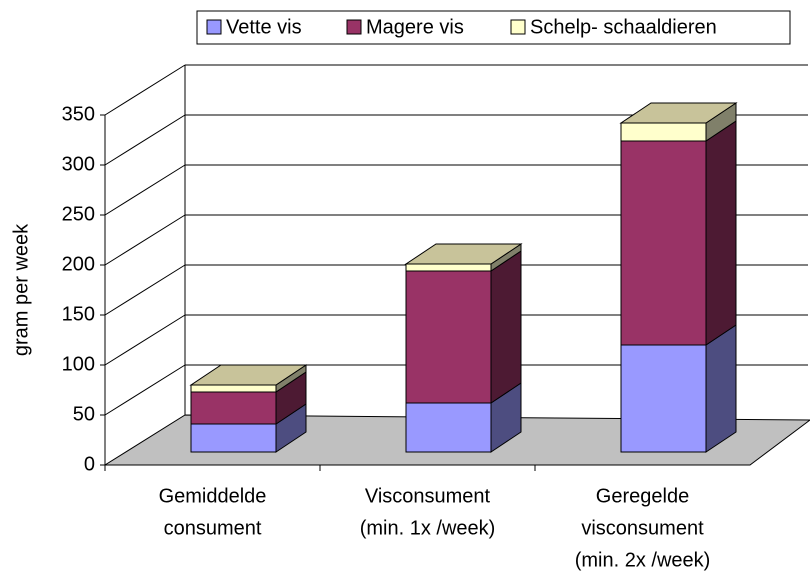 The image size is (810, 574). What do you see at coordinates (643, 560) in the screenshot?
I see `x-tick-label: (min. 2x /week)` at bounding box center [643, 560].